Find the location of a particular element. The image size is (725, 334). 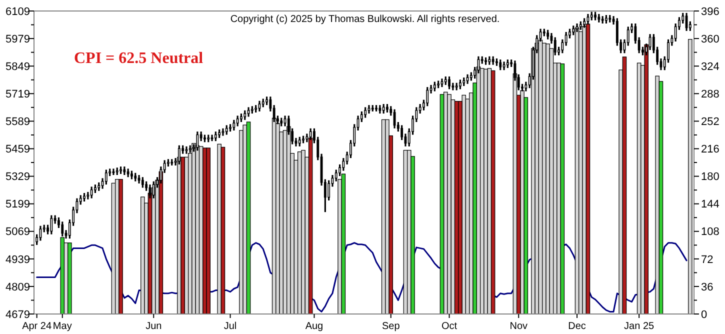

x-tick-label: Jan 25 is located at coordinates (639, 326).